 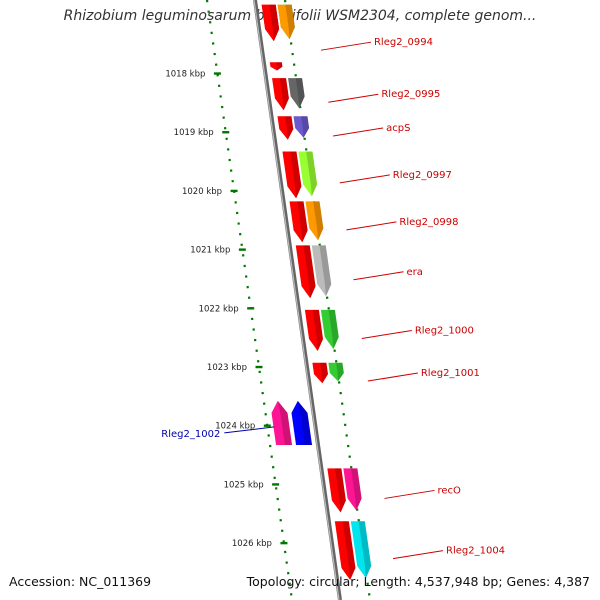 What do you see at coordinates (403, 42) in the screenshot?
I see `gene-label-rleg2-0994: Rleg2_0994` at bounding box center [403, 42].